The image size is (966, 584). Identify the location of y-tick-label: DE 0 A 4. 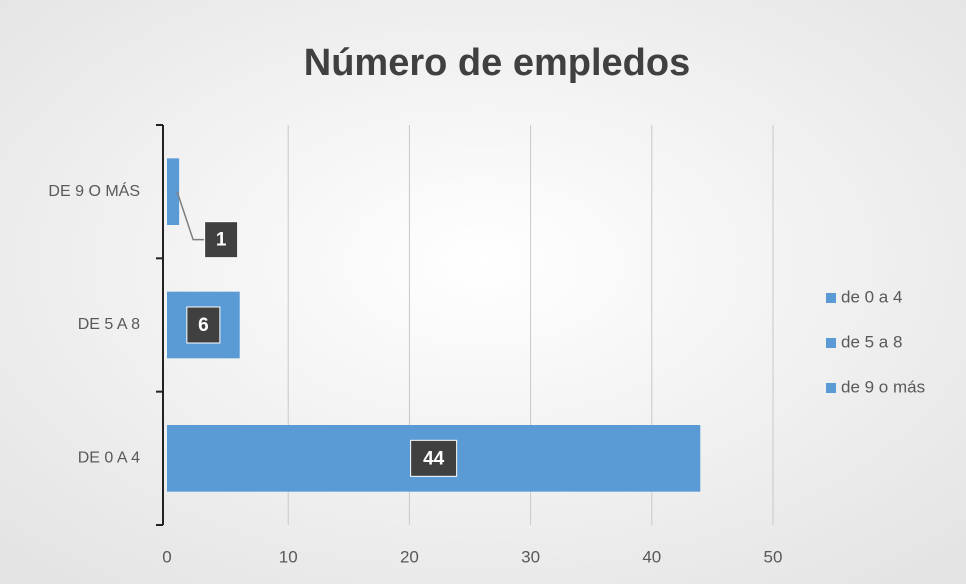
(109, 458).